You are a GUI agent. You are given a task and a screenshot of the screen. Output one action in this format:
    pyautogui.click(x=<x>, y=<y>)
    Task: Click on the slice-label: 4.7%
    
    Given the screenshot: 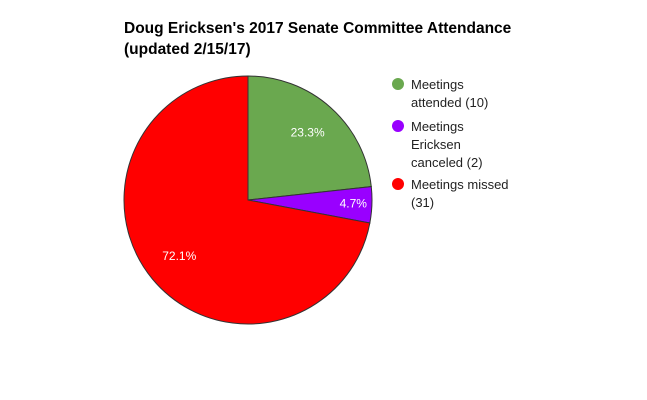 What is the action you would take?
    pyautogui.click(x=354, y=203)
    